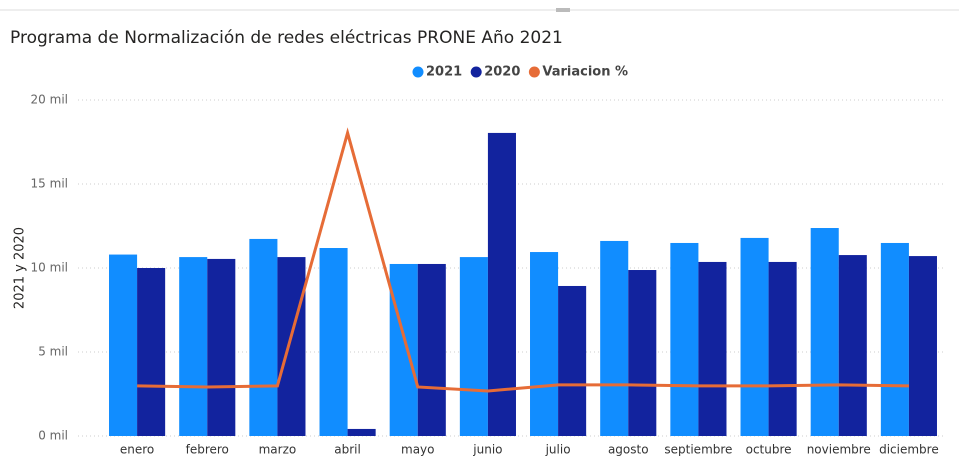 Image resolution: width=959 pixels, height=461 pixels. I want to click on grip, so click(563, 10).